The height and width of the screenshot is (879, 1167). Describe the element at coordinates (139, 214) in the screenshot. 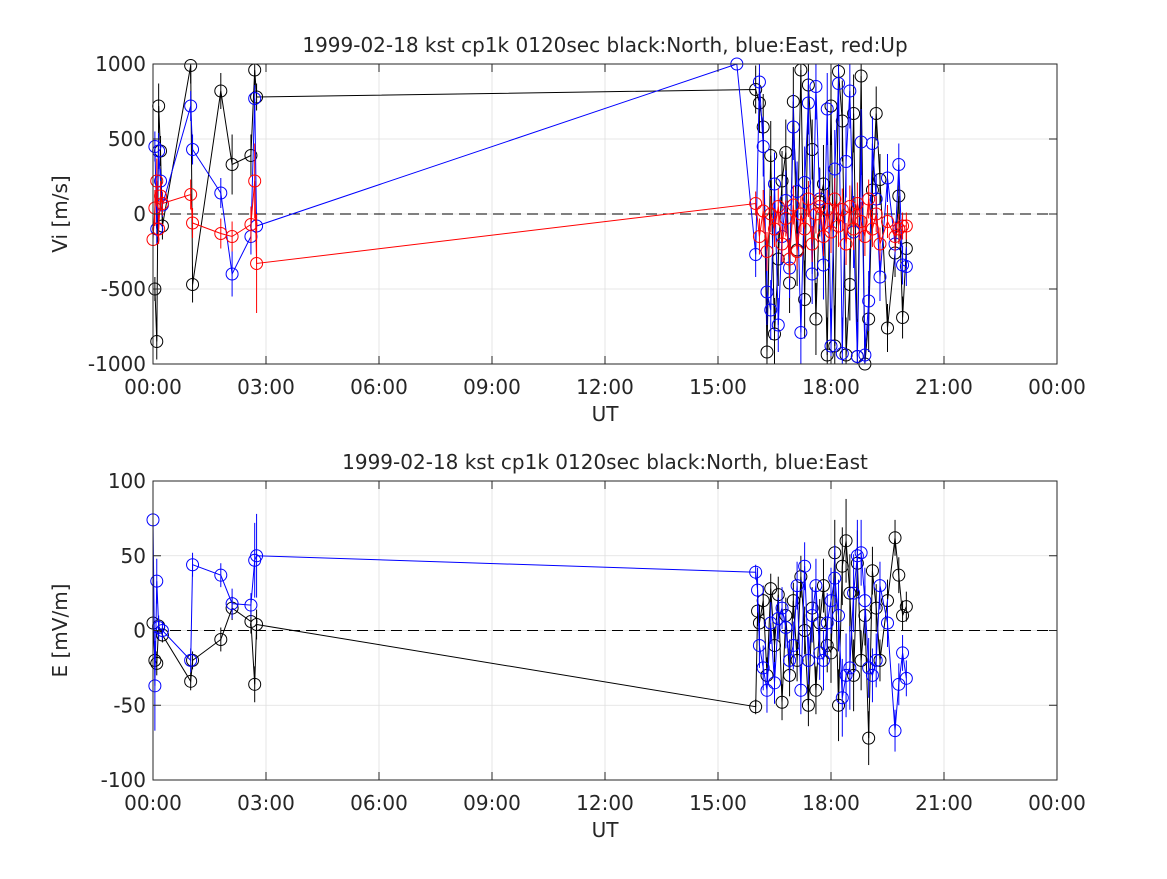

I see `y-tick-label: 0` at that location.